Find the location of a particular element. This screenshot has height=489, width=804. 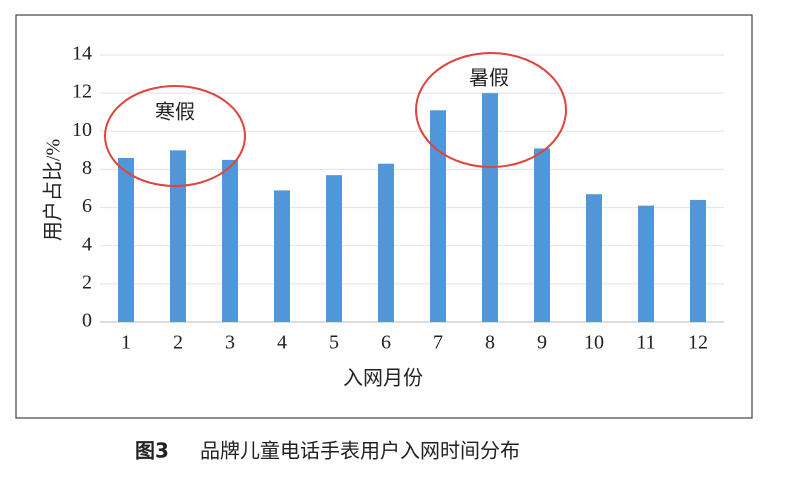

x-tick-label: 3 is located at coordinates (230, 343).